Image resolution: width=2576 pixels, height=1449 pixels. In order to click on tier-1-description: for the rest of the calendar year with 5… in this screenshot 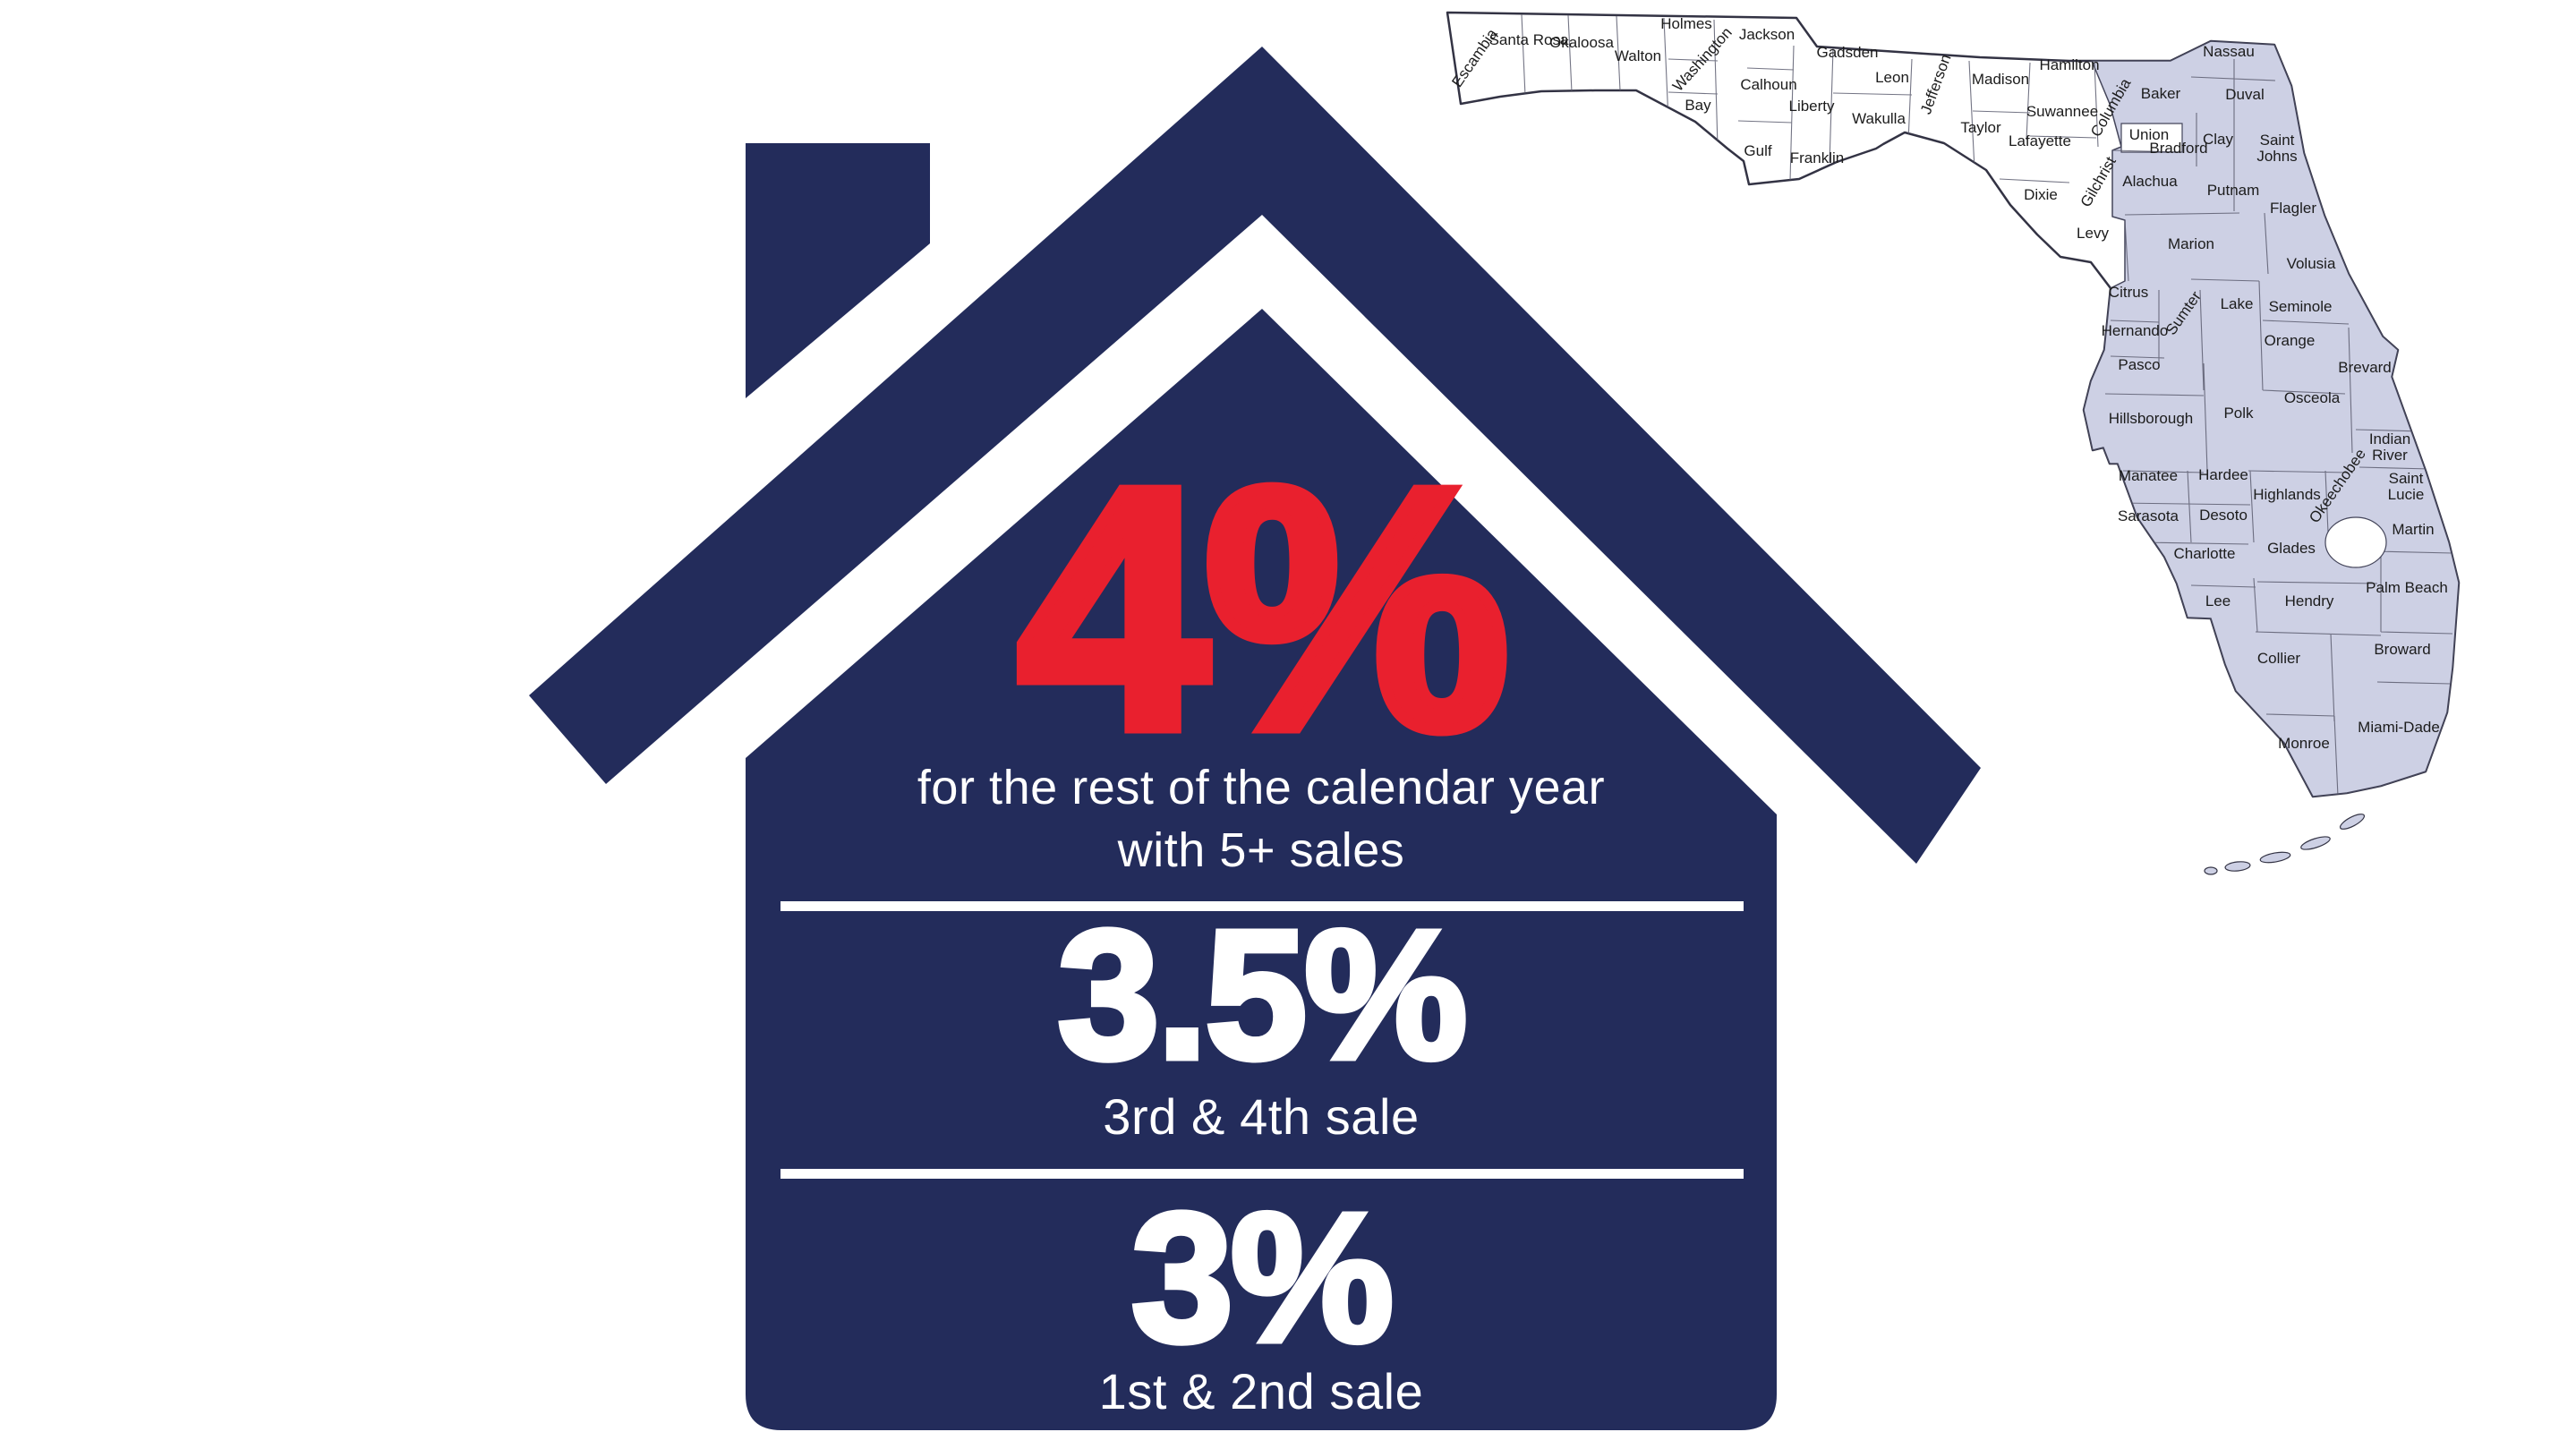, I will do `click(1261, 819)`.